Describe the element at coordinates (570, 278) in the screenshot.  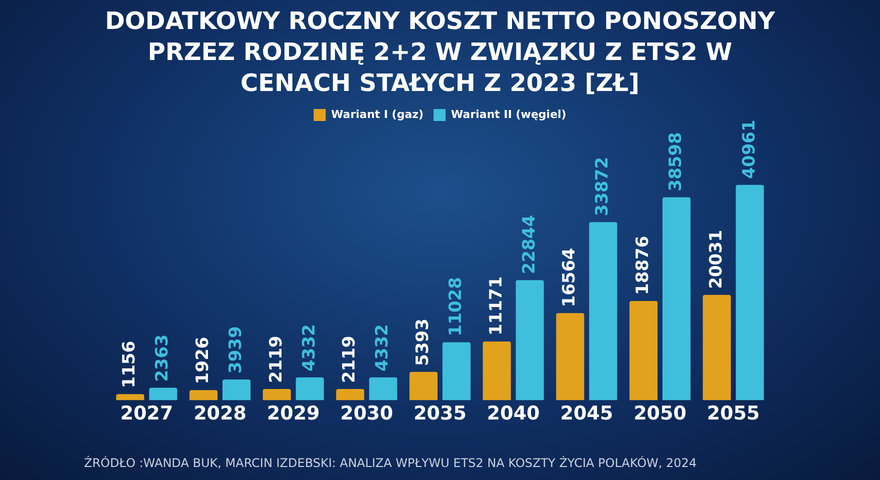
I see `data-label: 16564` at that location.